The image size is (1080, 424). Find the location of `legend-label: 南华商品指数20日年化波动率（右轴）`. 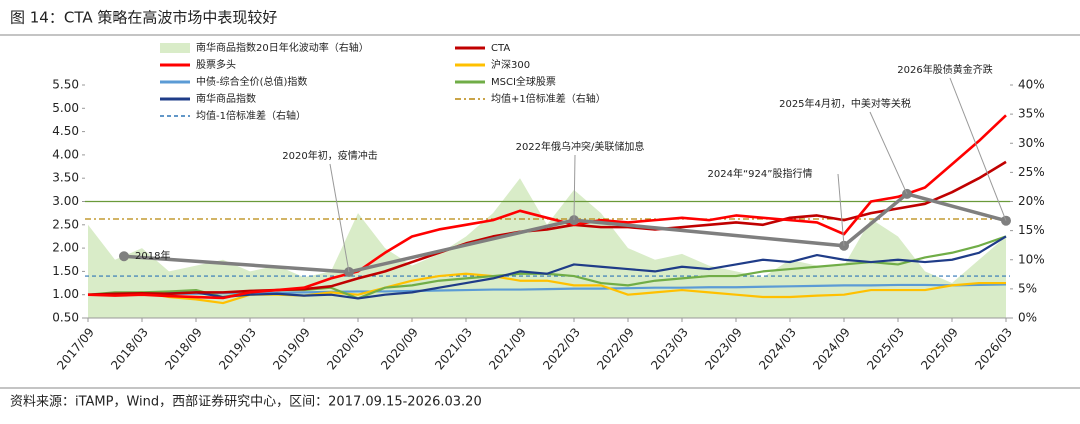

legend-label: 南华商品指数20日年化波动率（右轴） is located at coordinates (282, 47).